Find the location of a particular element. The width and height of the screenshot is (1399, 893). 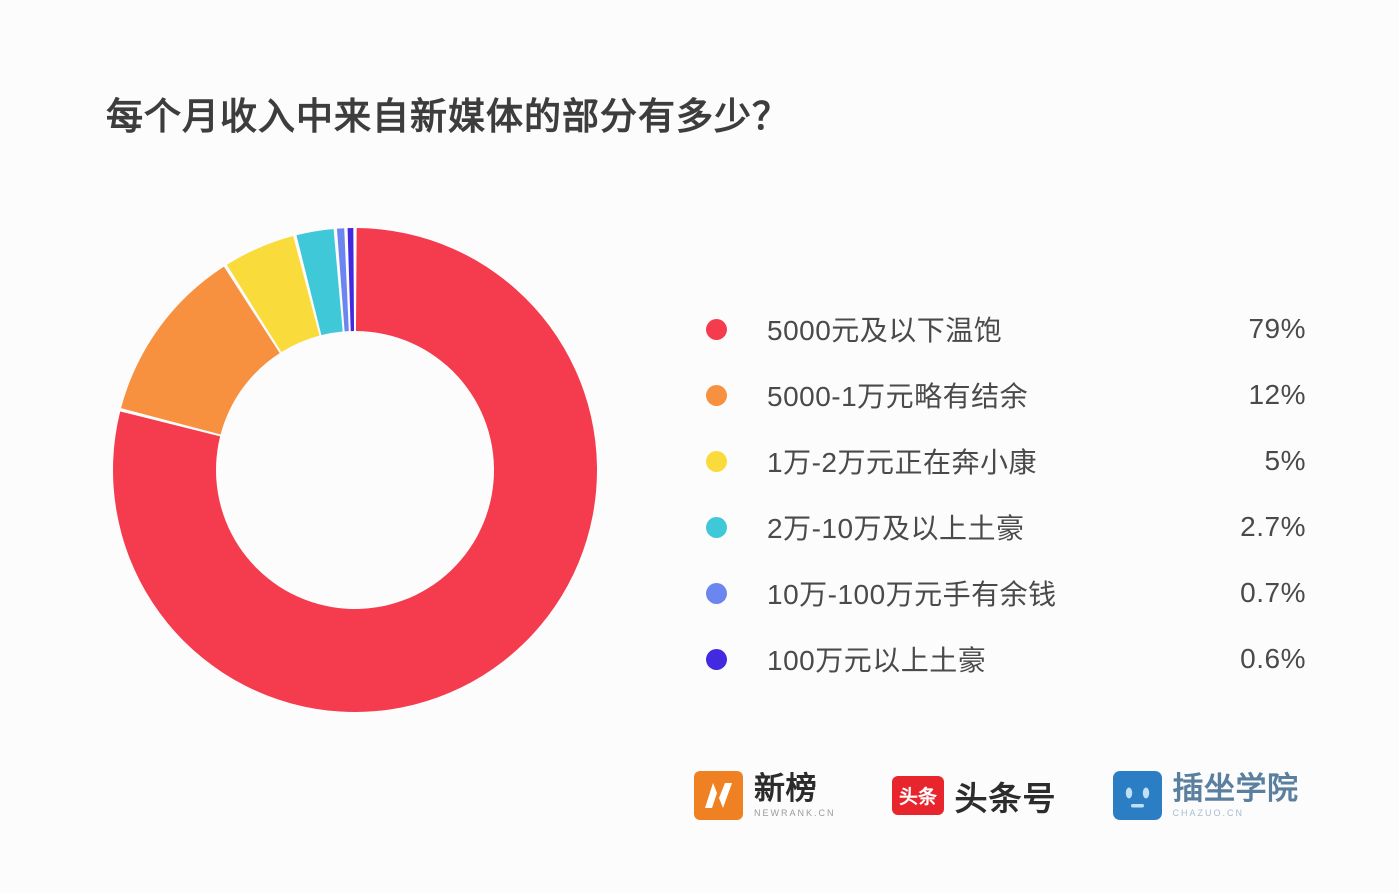

legend-item-value: 12% is located at coordinates (1277, 394).